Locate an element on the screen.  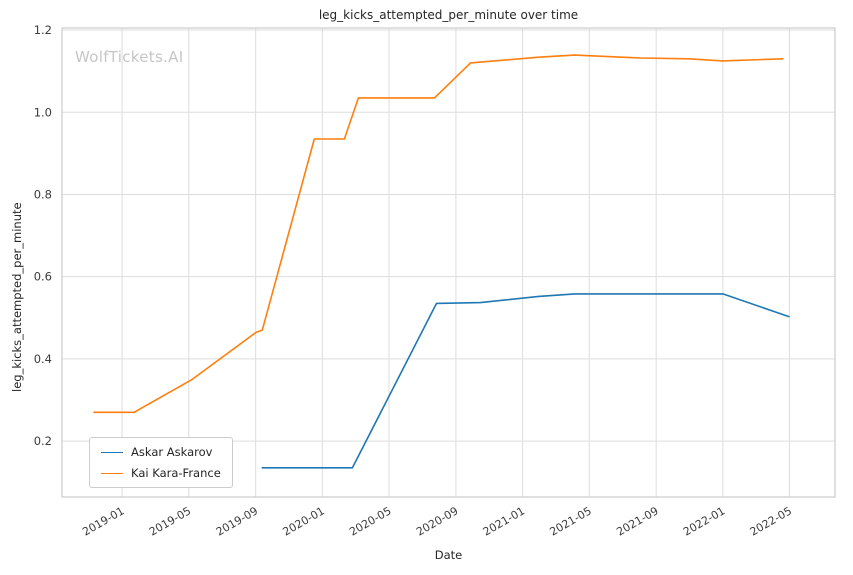
x-tick-label: 2021-01 is located at coordinates (504, 521).